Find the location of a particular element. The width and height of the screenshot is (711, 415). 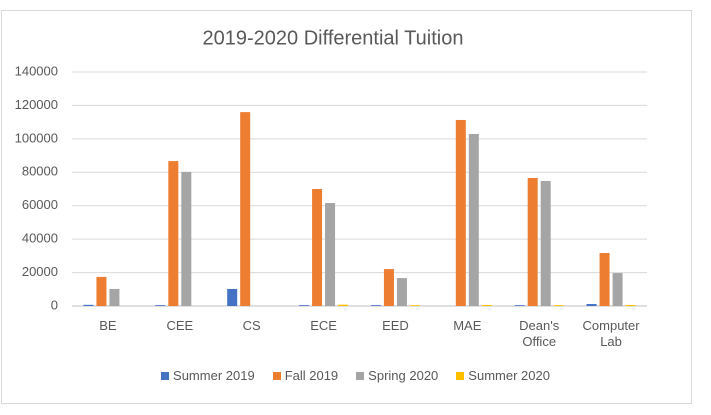

legend-item: Summer 2019 is located at coordinates (208, 375).